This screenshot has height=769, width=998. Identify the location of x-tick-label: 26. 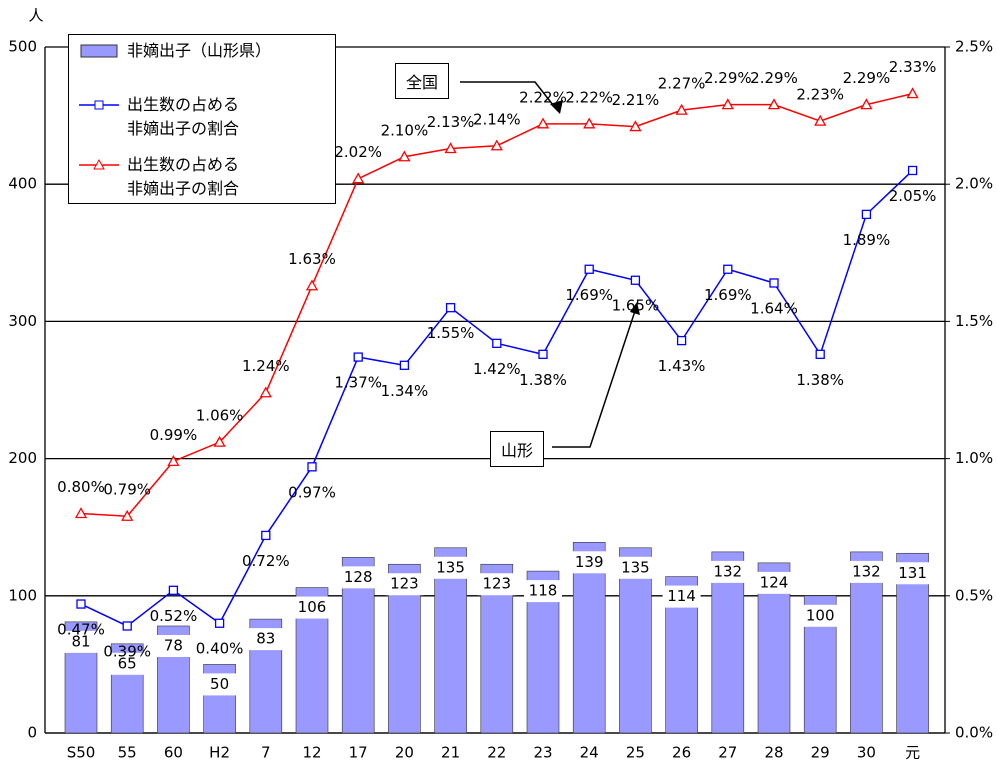
(681, 753).